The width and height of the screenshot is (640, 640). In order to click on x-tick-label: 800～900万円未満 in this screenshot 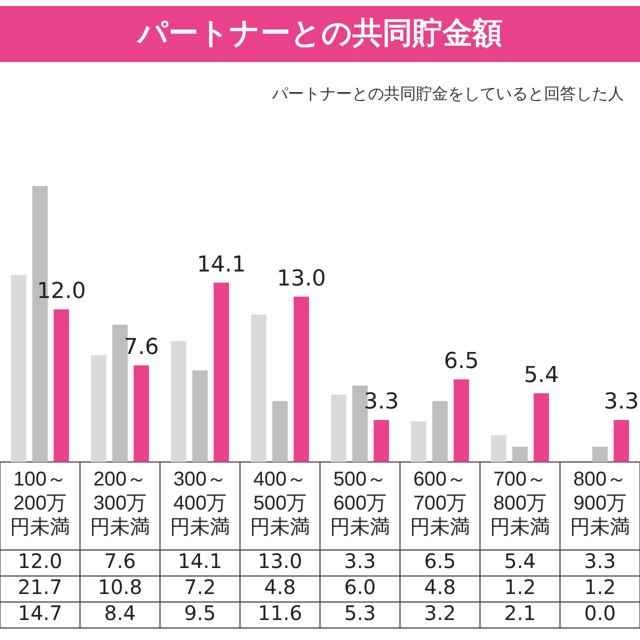, I will do `click(600, 503)`.